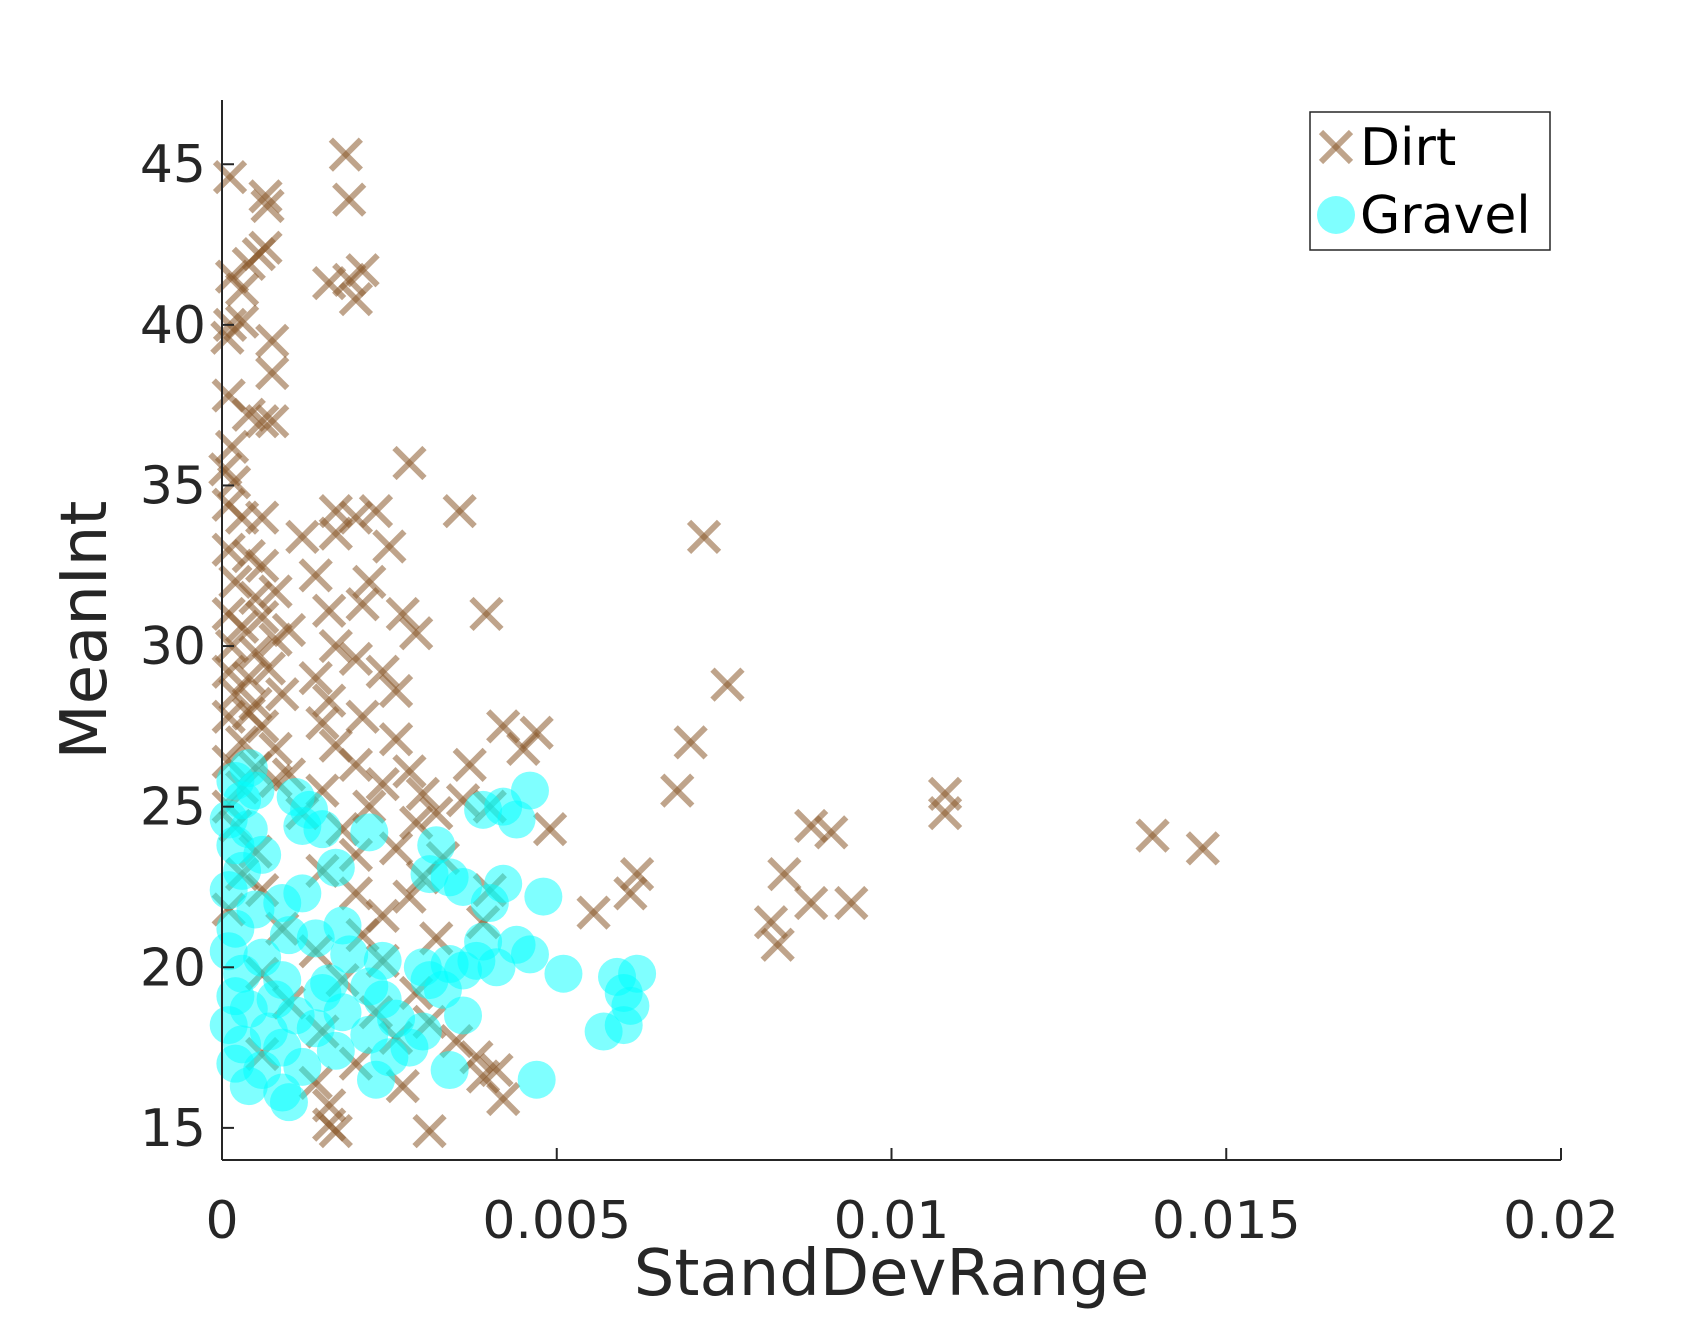 Image resolution: width=1703 pixels, height=1317 pixels. I want to click on y-ticks: 15 20 25 30 35 40 45, so click(187, 647).